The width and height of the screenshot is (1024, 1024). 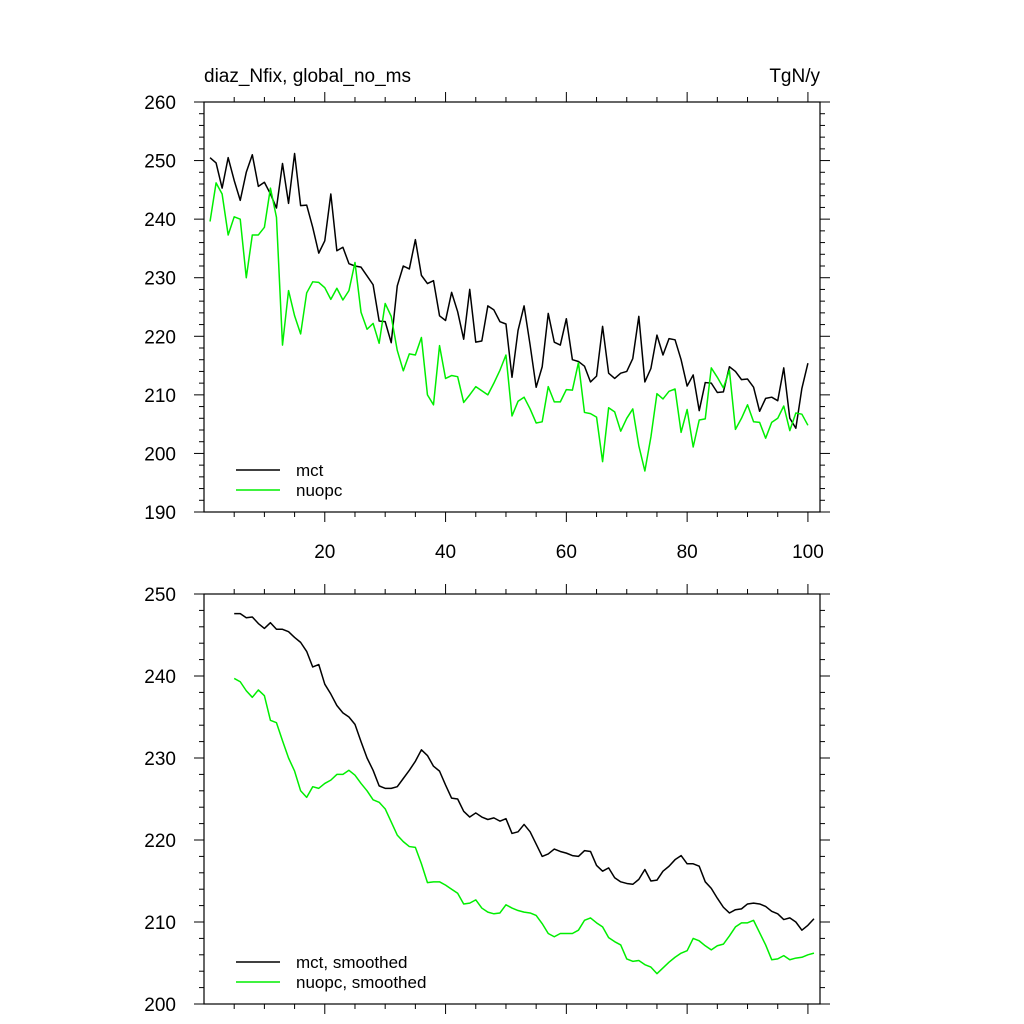 What do you see at coordinates (808, 552) in the screenshot?
I see `x-tick-label: 100` at bounding box center [808, 552].